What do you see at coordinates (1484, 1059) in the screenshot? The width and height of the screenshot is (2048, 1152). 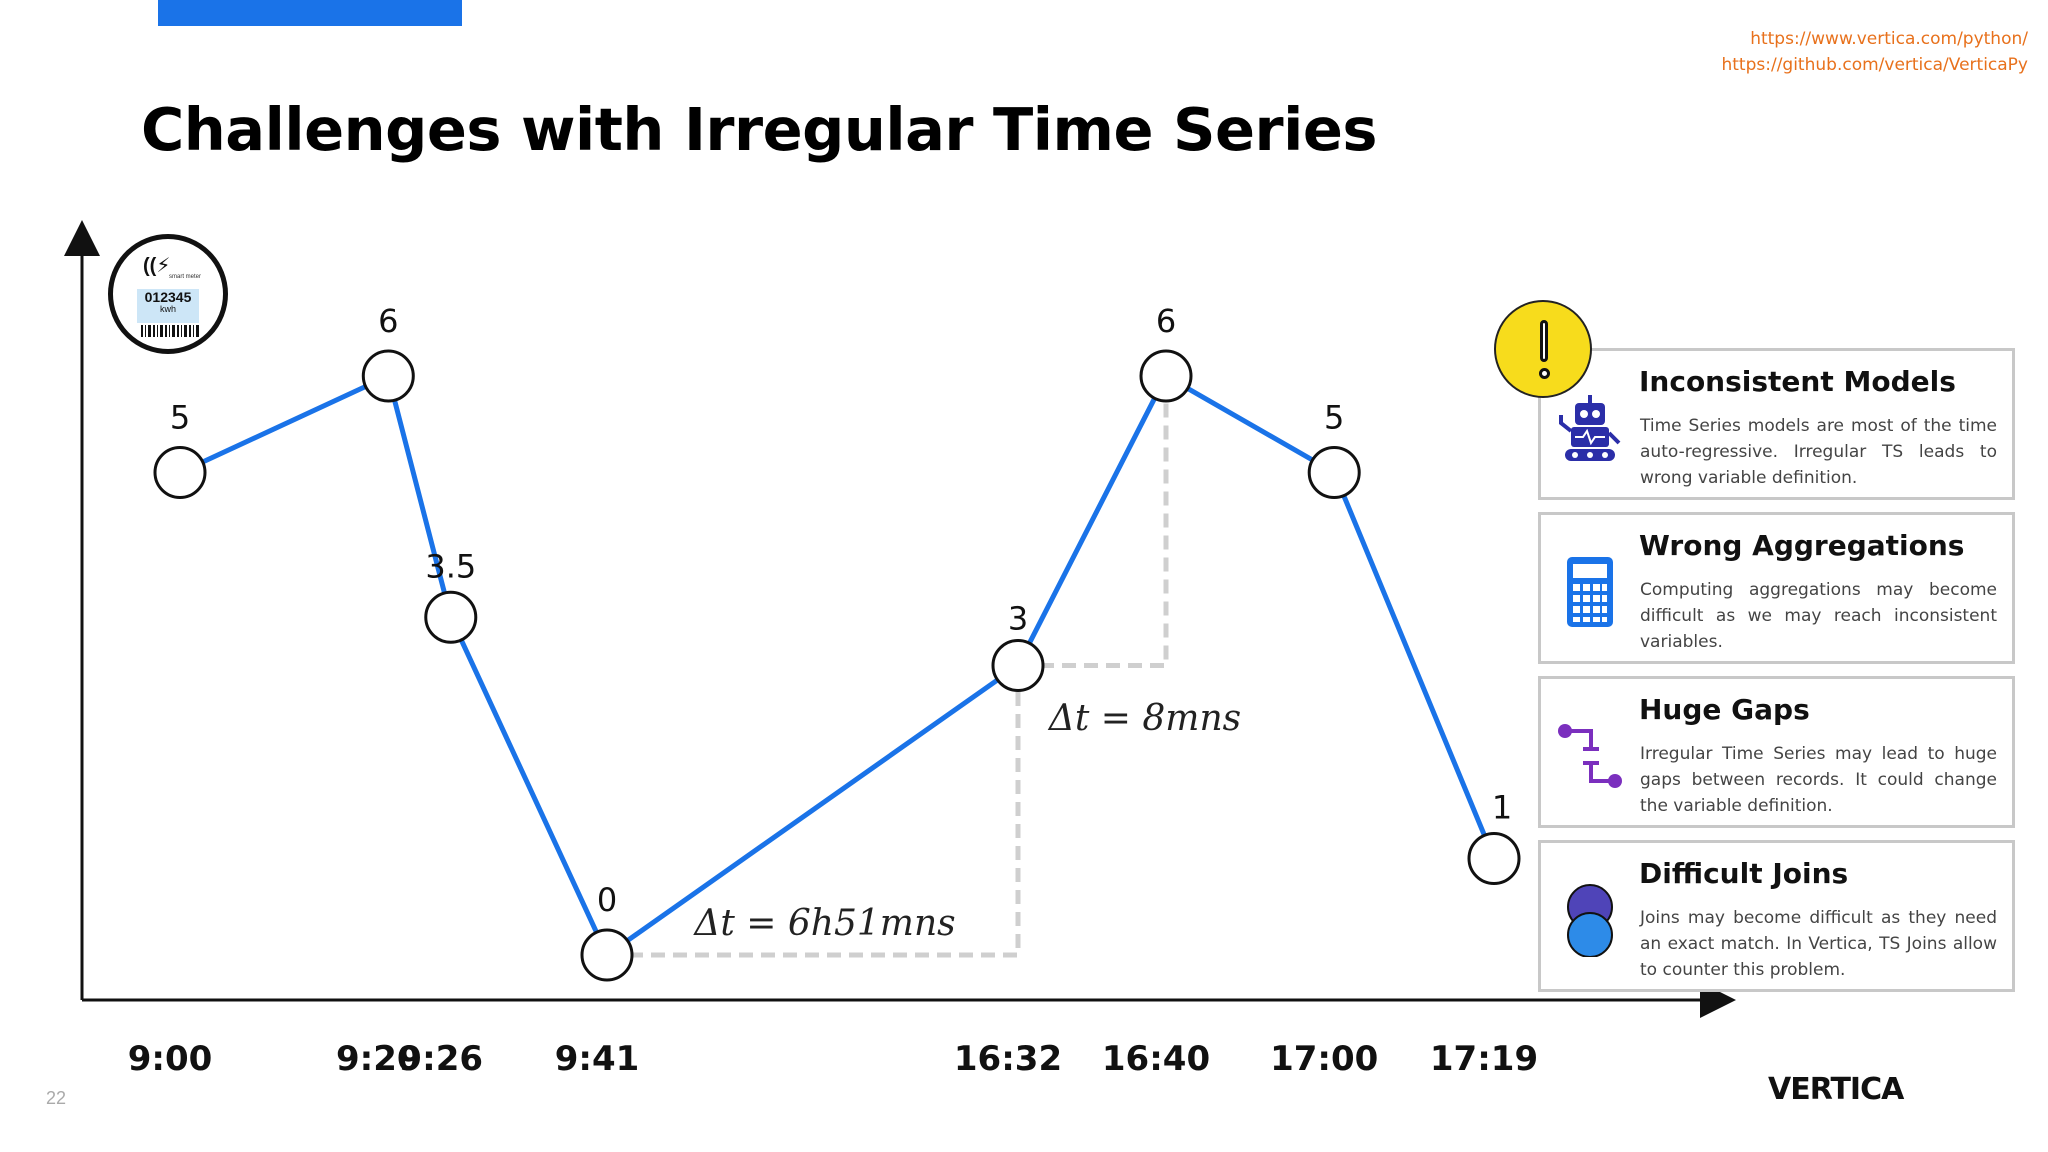 I see `x-tick-label: 17:19` at bounding box center [1484, 1059].